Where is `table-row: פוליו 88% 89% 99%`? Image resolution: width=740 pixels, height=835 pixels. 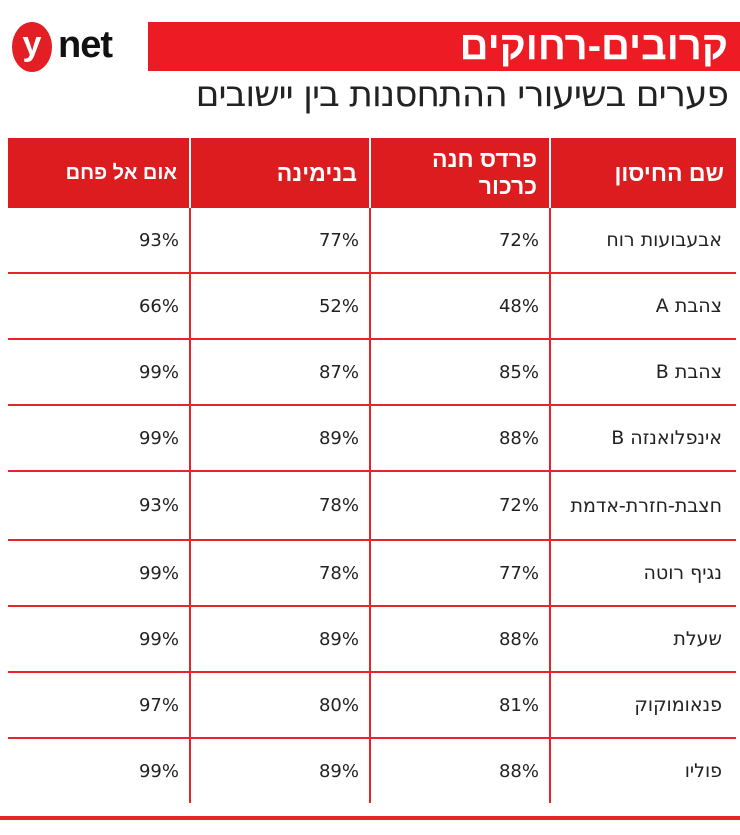
table-row: פוליו 88% 89% 99% is located at coordinates (372, 770).